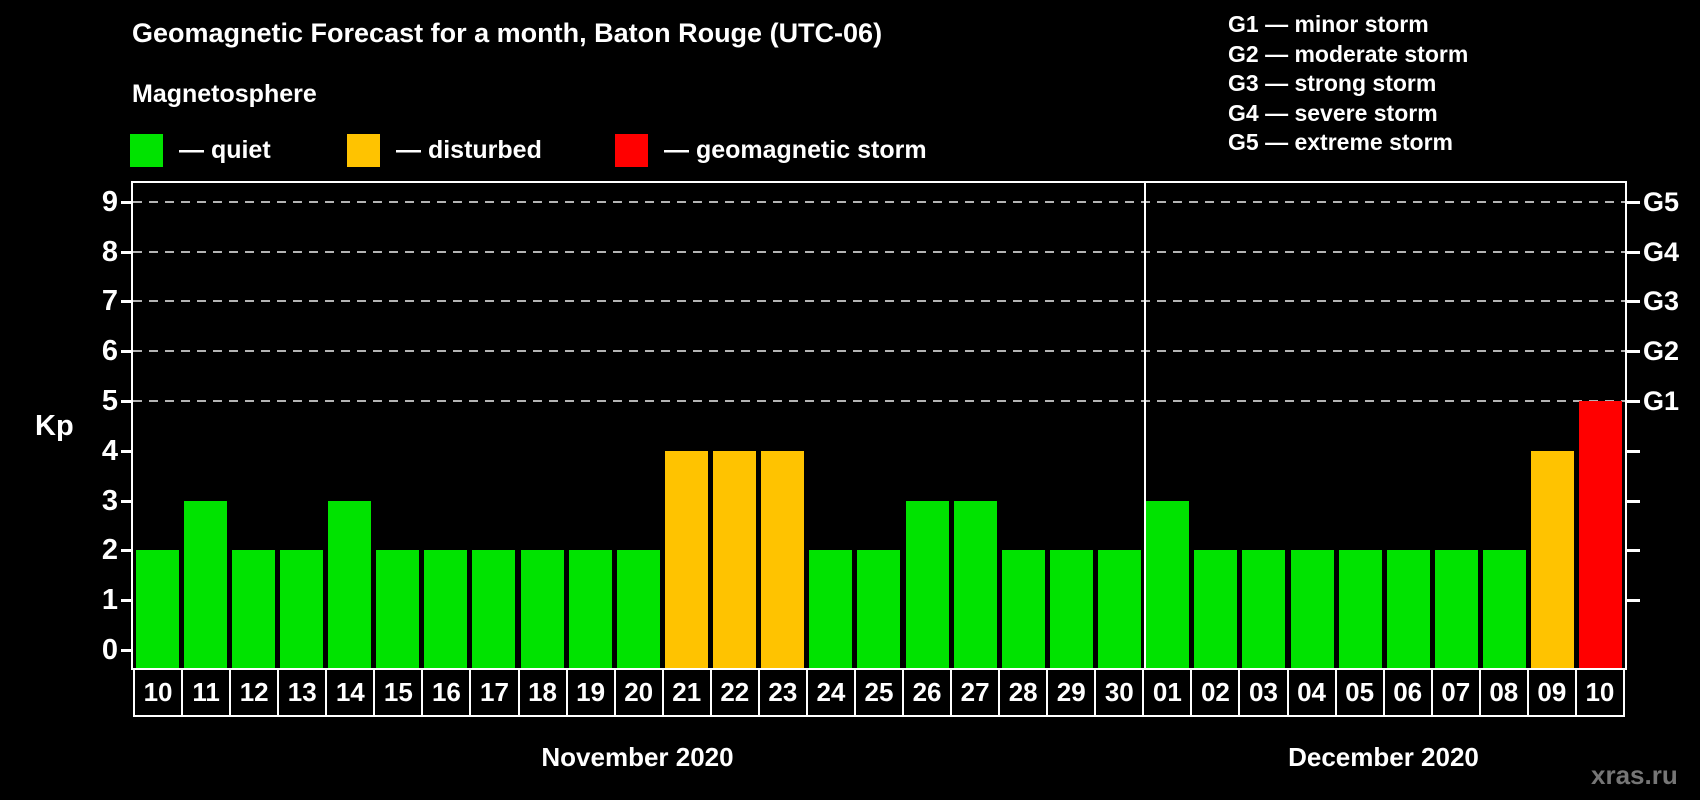 This screenshot has width=1700, height=800. I want to click on left-tick-kp3, so click(127, 501).